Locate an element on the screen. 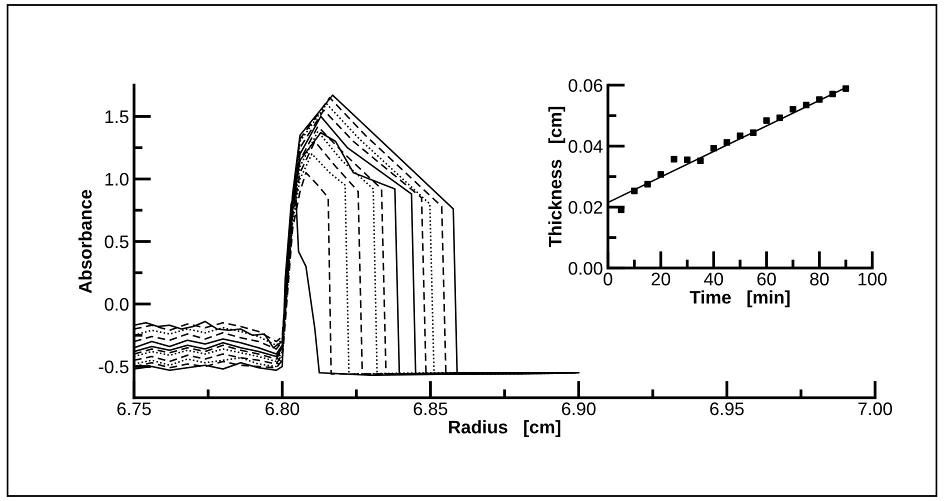 The image size is (944, 501). x-tick-label: 6.85 is located at coordinates (431, 409).